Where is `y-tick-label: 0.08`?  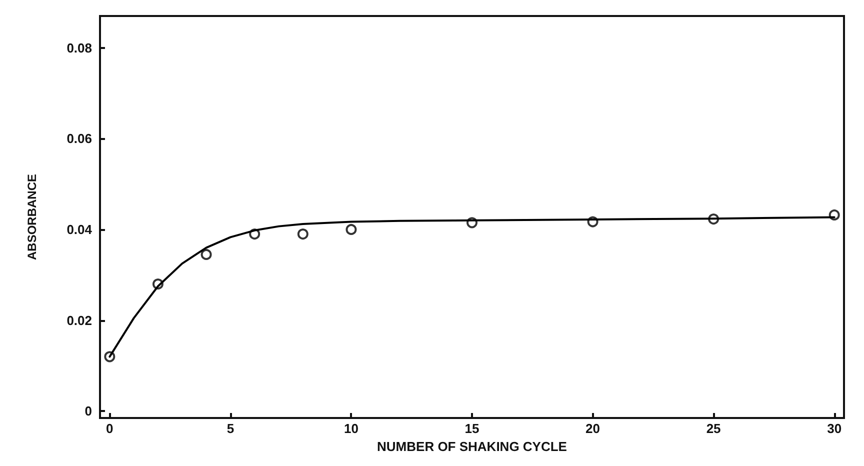
y-tick-label: 0.08 is located at coordinates (79, 48).